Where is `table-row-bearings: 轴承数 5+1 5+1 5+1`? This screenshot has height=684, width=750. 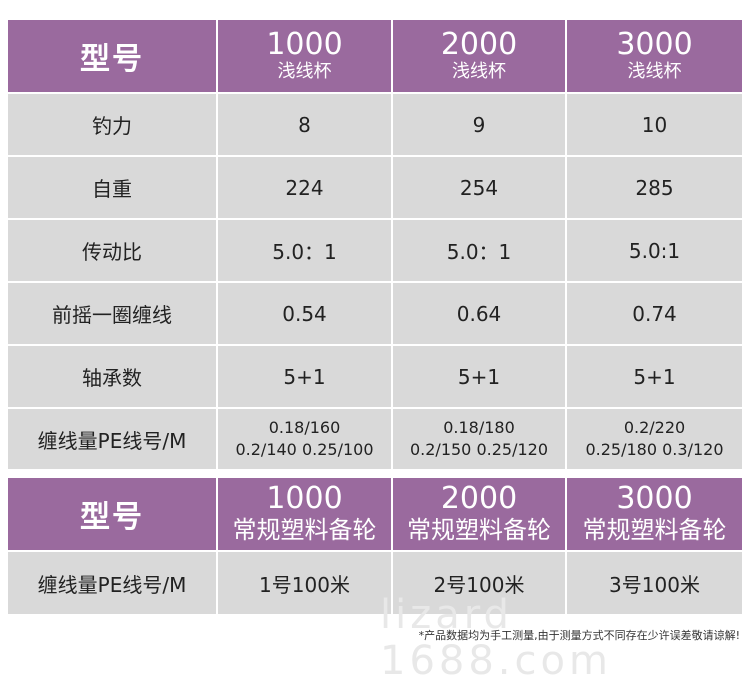 table-row-bearings: 轴承数 5+1 5+1 5+1 is located at coordinates (375, 377).